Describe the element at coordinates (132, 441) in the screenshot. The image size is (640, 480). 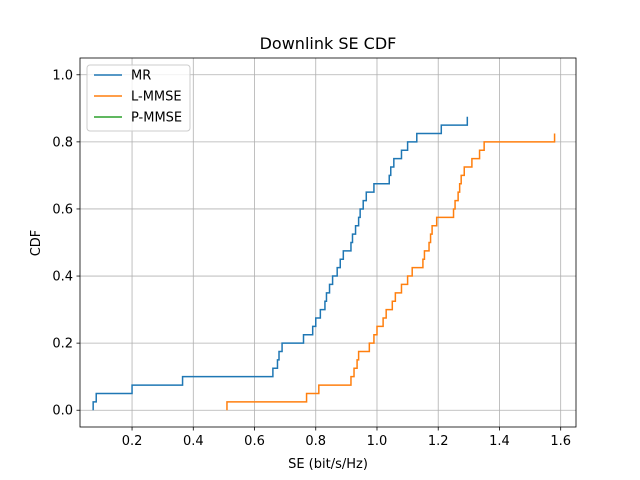
I see `x-tick-label: 0.2` at that location.